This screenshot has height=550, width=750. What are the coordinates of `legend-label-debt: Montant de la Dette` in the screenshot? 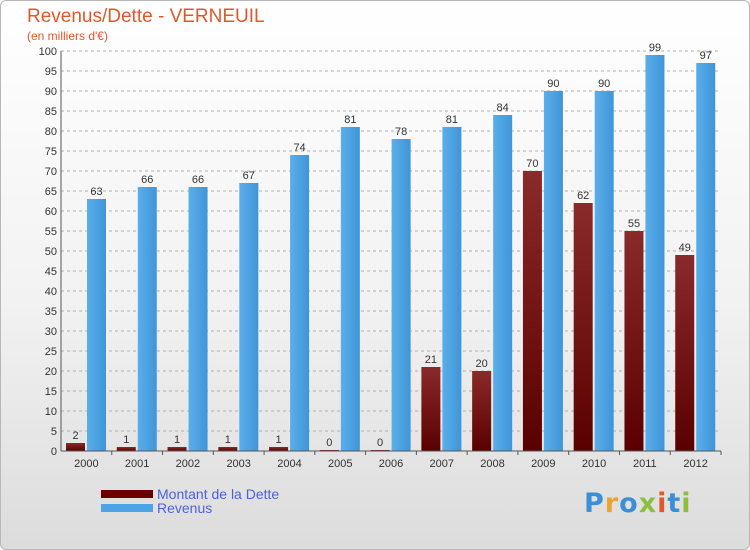 It's located at (218, 494).